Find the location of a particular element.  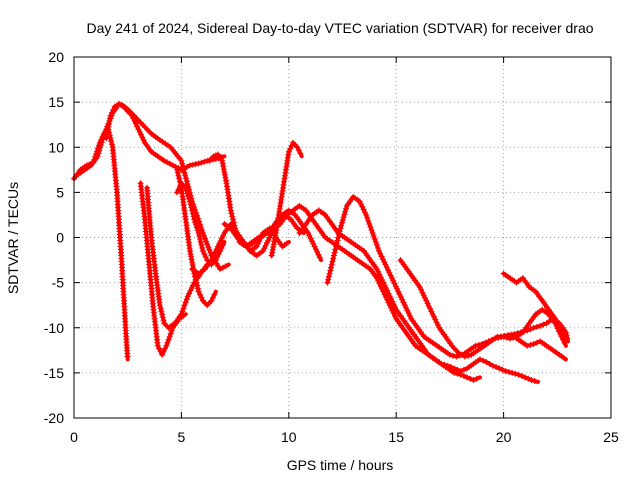

y-tick-label: -5 is located at coordinates (58, 283).